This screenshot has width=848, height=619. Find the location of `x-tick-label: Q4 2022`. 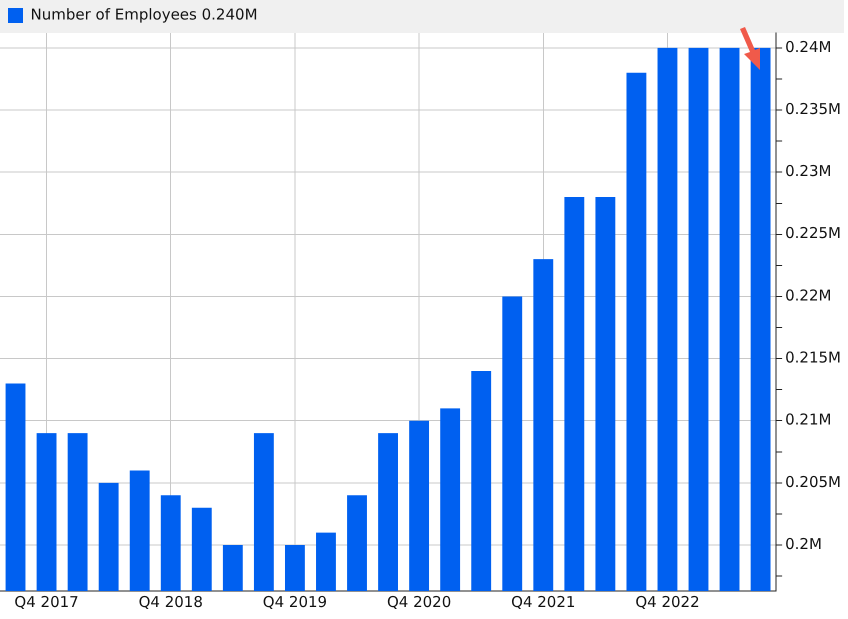

x-tick-label: Q4 2022 is located at coordinates (667, 601).